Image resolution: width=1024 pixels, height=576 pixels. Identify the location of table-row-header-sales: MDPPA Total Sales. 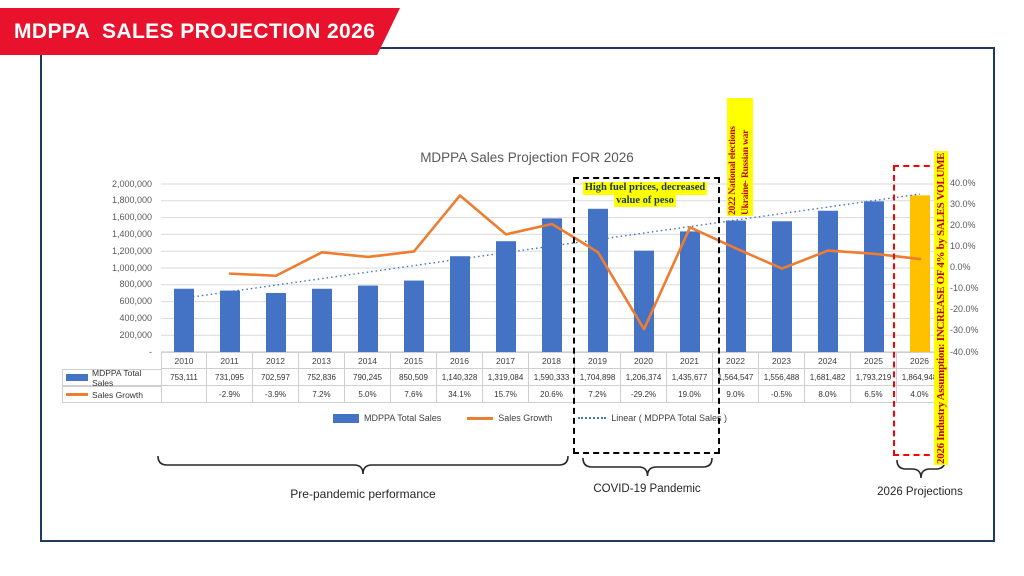
(111, 377).